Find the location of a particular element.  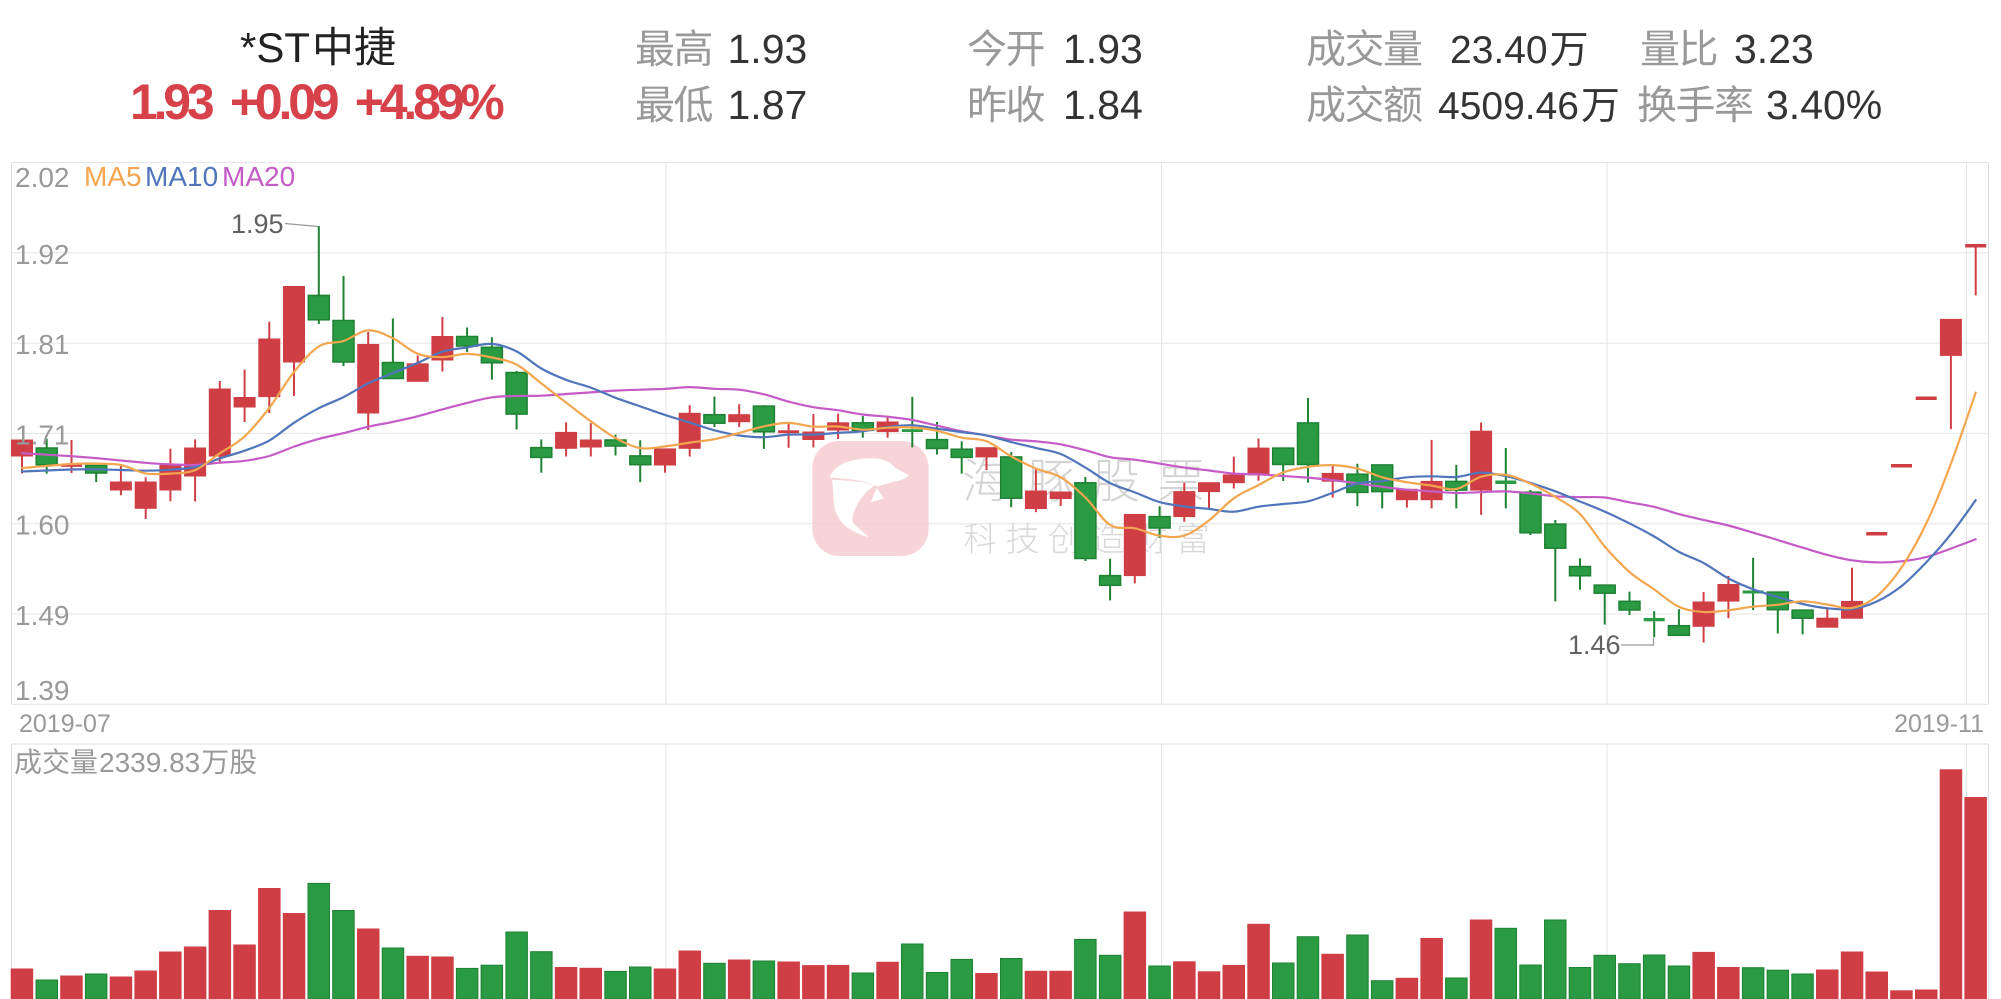

svg-text: 3.40% is located at coordinates (1824, 105).